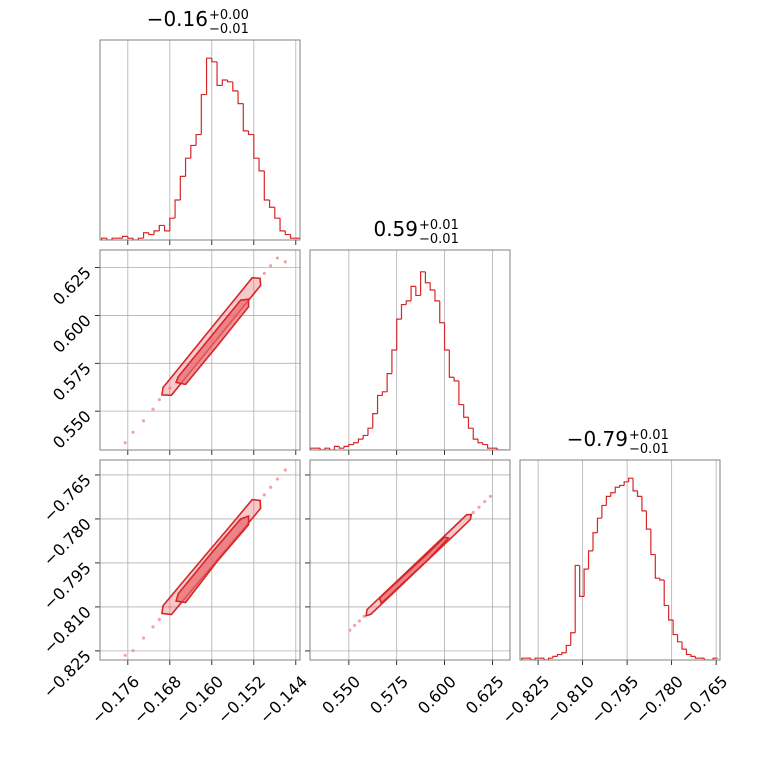 The width and height of the screenshot is (760, 760). I want to click on title-lower: −0.01, so click(649, 449).